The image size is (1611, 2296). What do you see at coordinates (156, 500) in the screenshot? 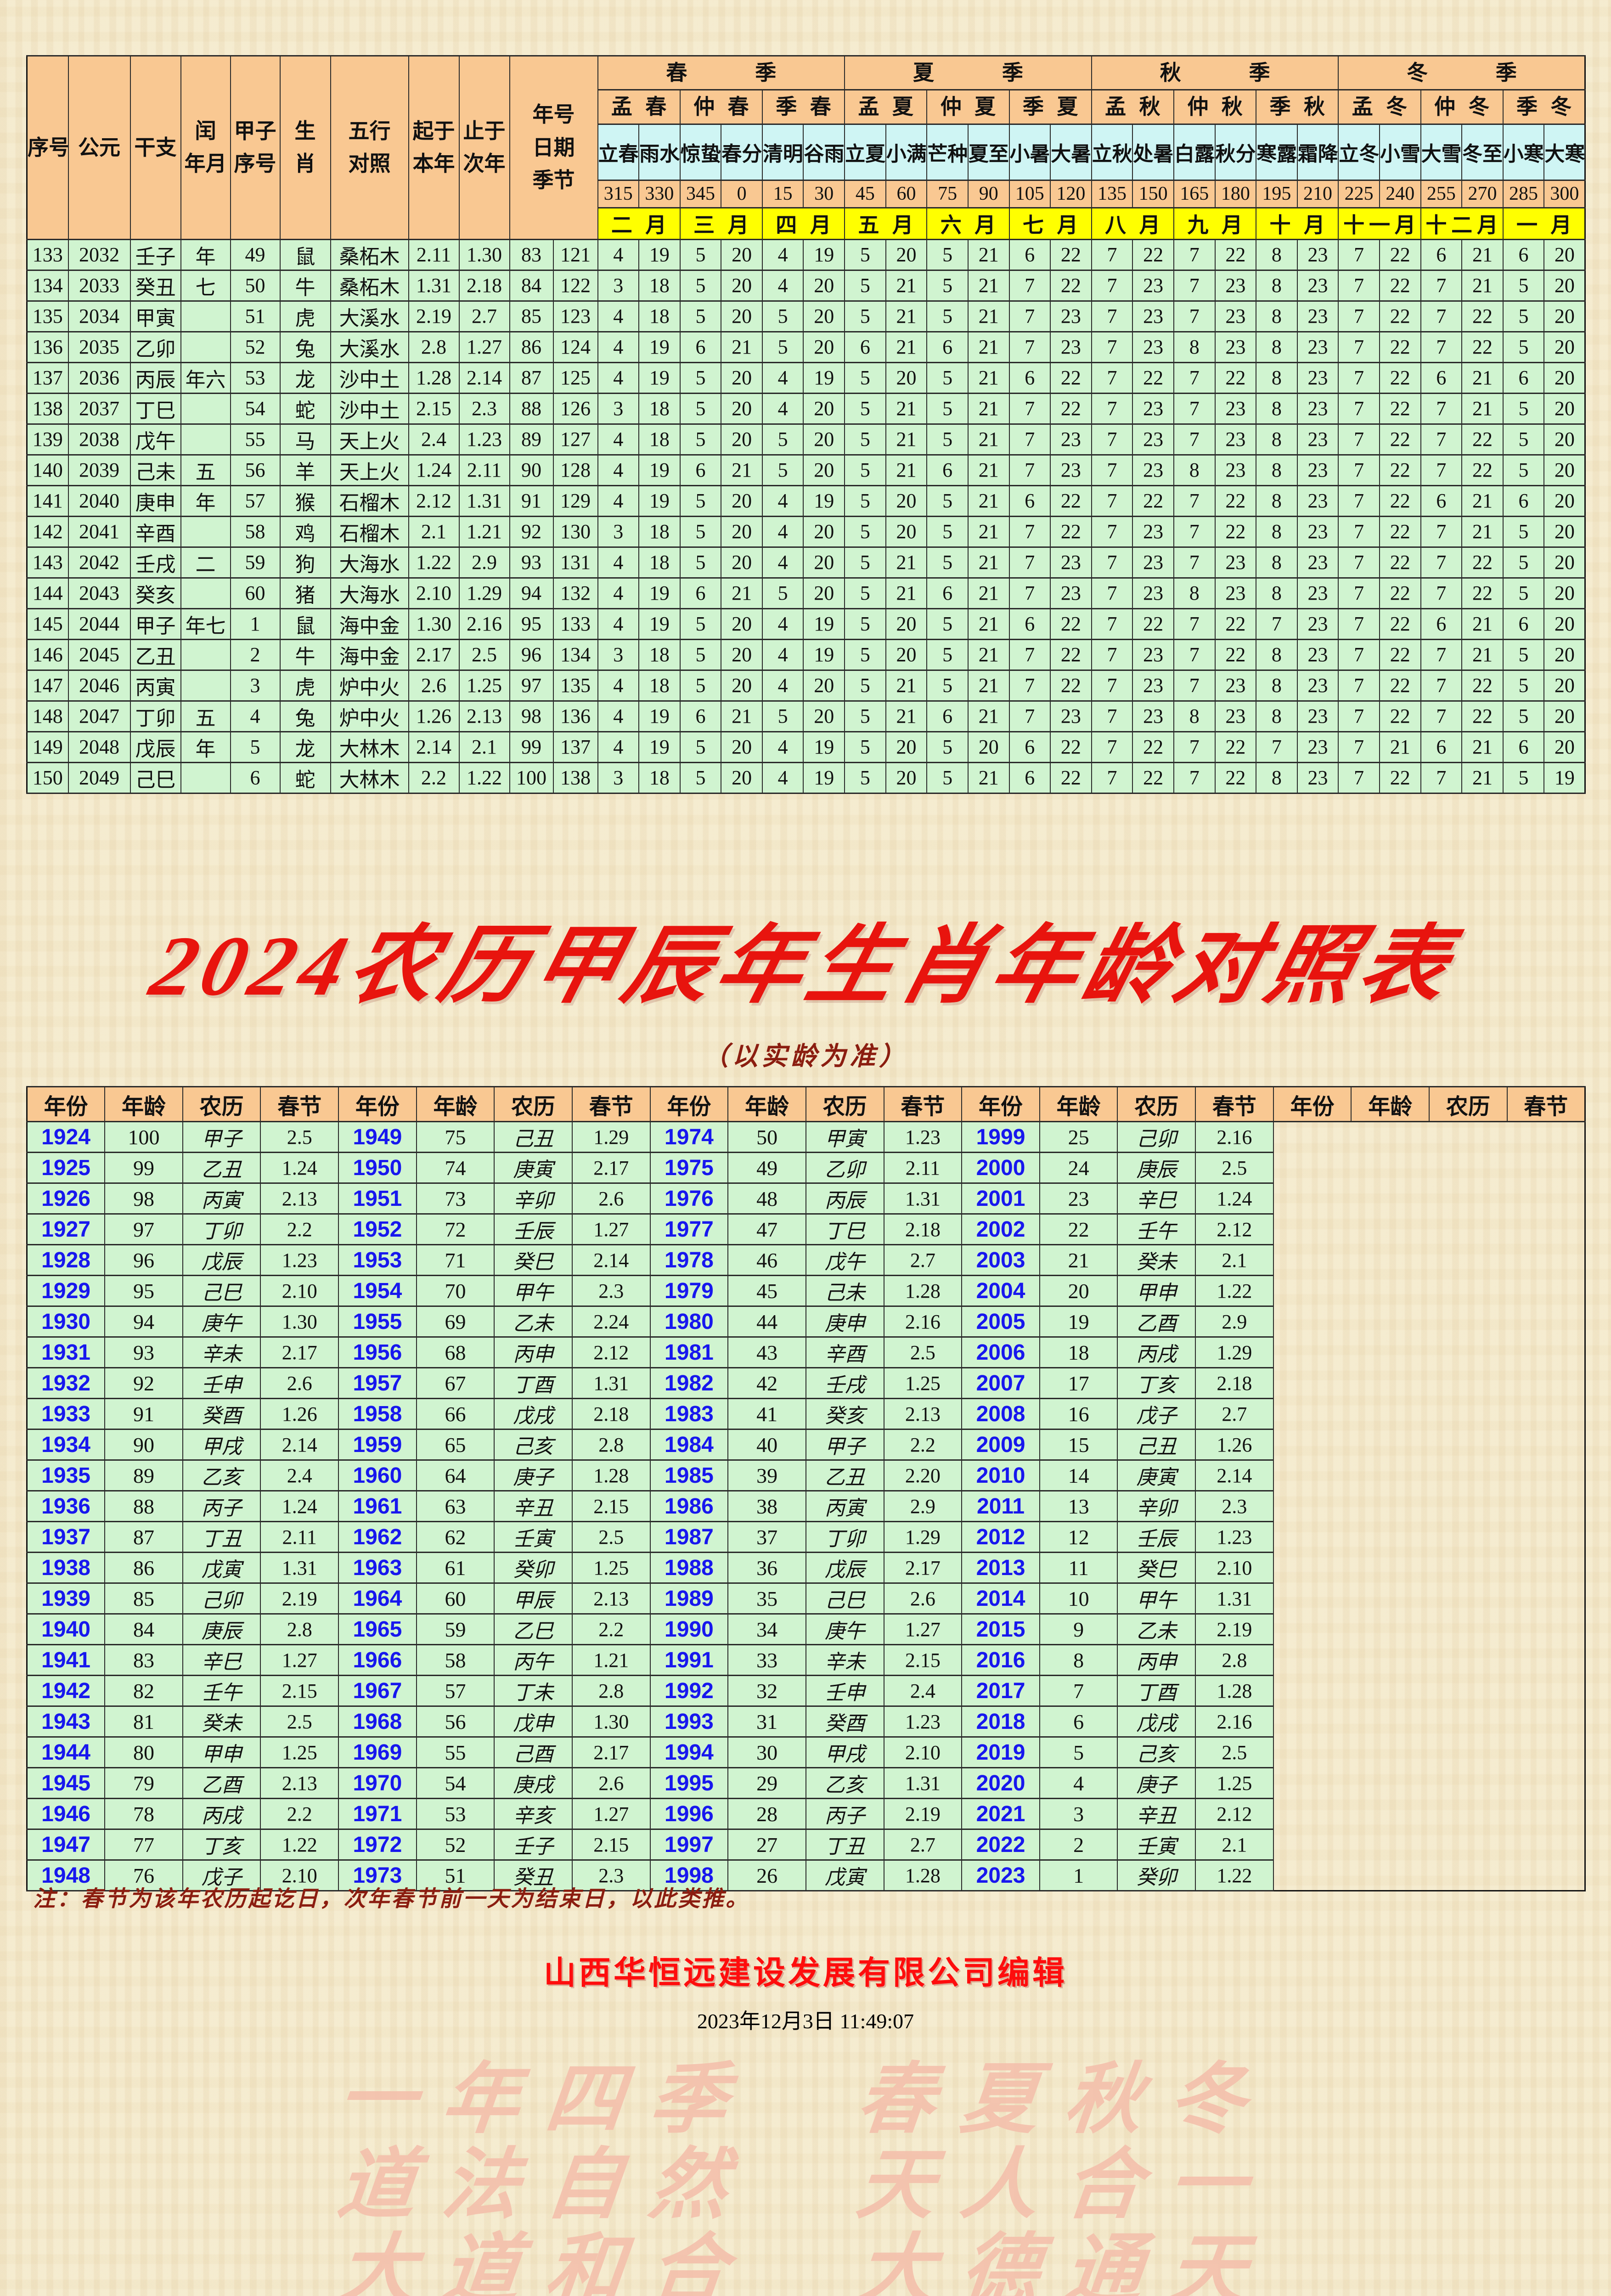
I see `t1-ganzhi: 庚申` at bounding box center [156, 500].